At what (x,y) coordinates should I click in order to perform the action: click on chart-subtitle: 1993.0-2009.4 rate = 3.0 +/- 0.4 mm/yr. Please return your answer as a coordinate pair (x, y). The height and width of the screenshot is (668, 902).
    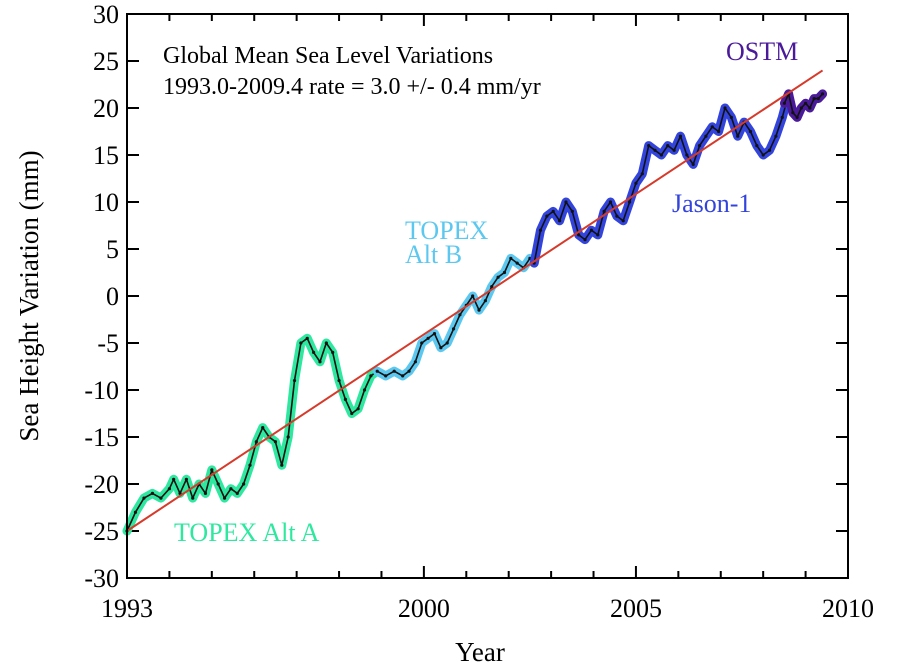
    Looking at the image, I should click on (352, 87).